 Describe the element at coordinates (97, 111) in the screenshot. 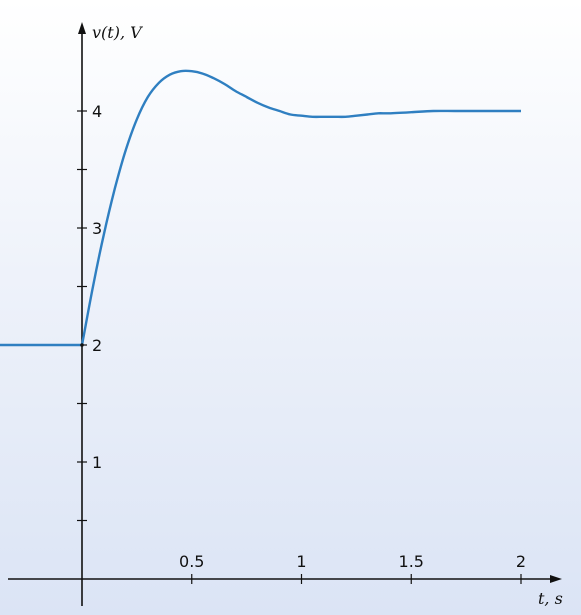

I see `y-tick-label-7: 4` at that location.